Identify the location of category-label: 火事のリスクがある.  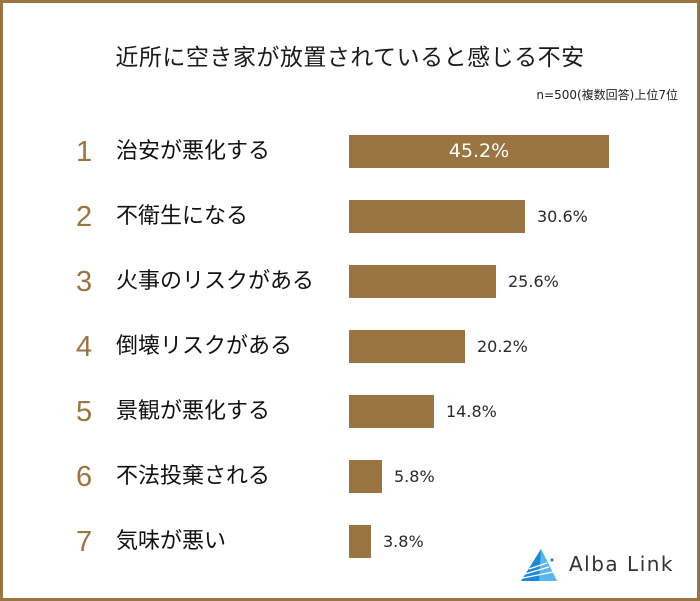
(215, 281).